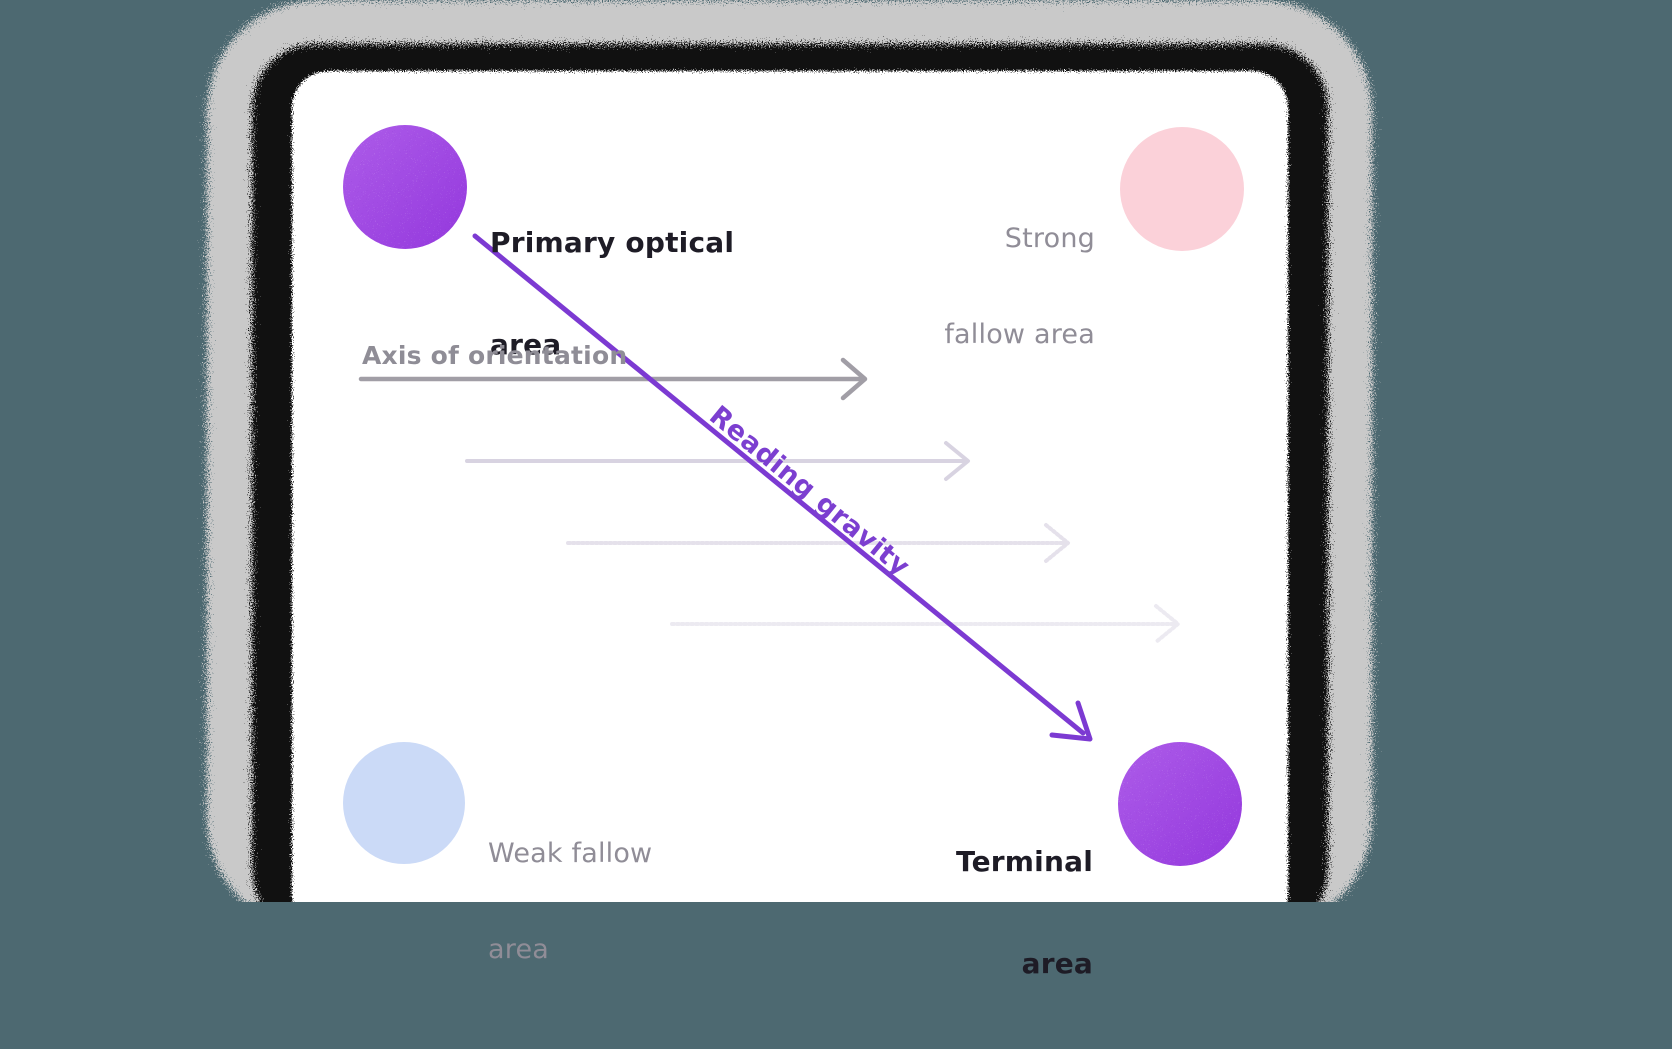 This screenshot has width=1672, height=1049. Describe the element at coordinates (519, 949) in the screenshot. I see `weak-fallow-area-label-line2: area` at that location.